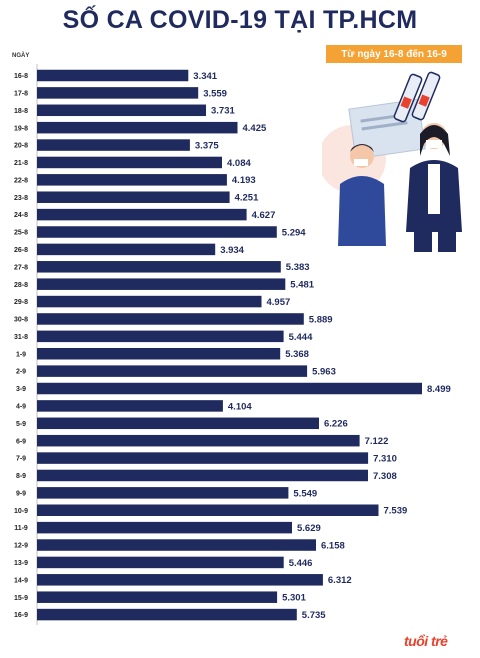  What do you see at coordinates (232, 250) in the screenshot?
I see `value-label-26-8: 3.934` at bounding box center [232, 250].